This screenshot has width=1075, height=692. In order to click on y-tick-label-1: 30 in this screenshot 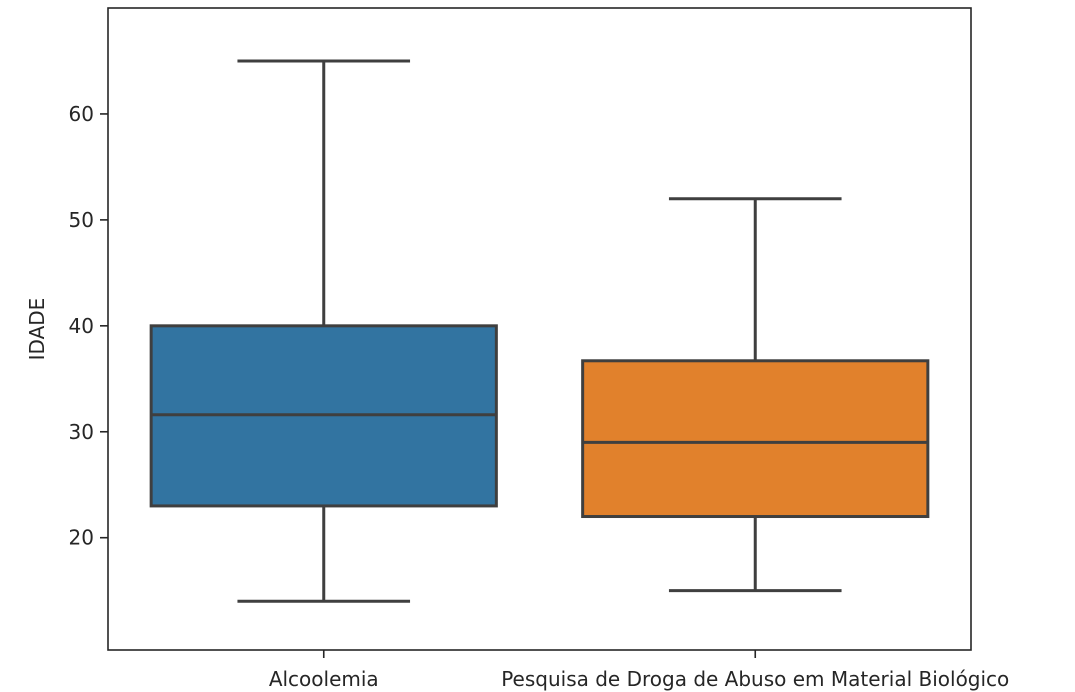, I will do `click(81, 432)`.